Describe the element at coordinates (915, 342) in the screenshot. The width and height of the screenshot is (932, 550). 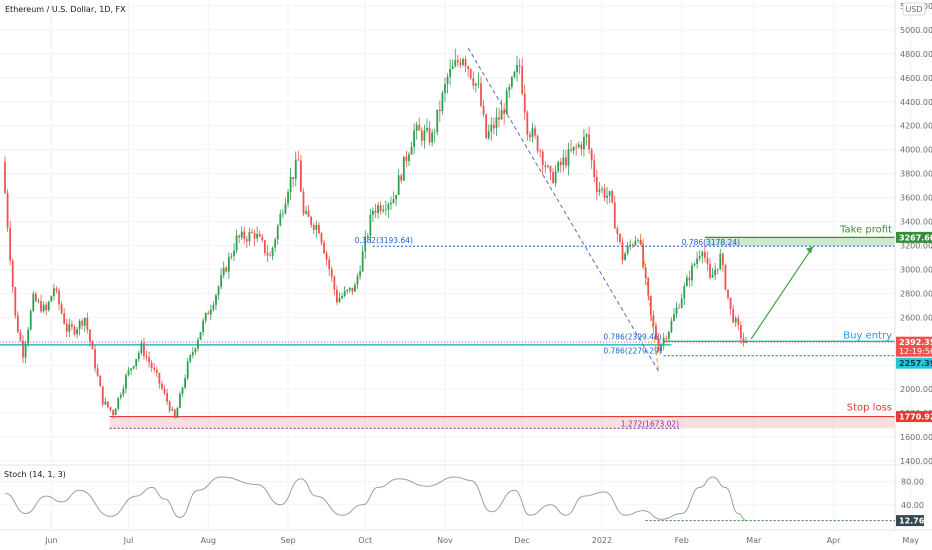
I see `current-price-badge-text: 2392.35` at that location.